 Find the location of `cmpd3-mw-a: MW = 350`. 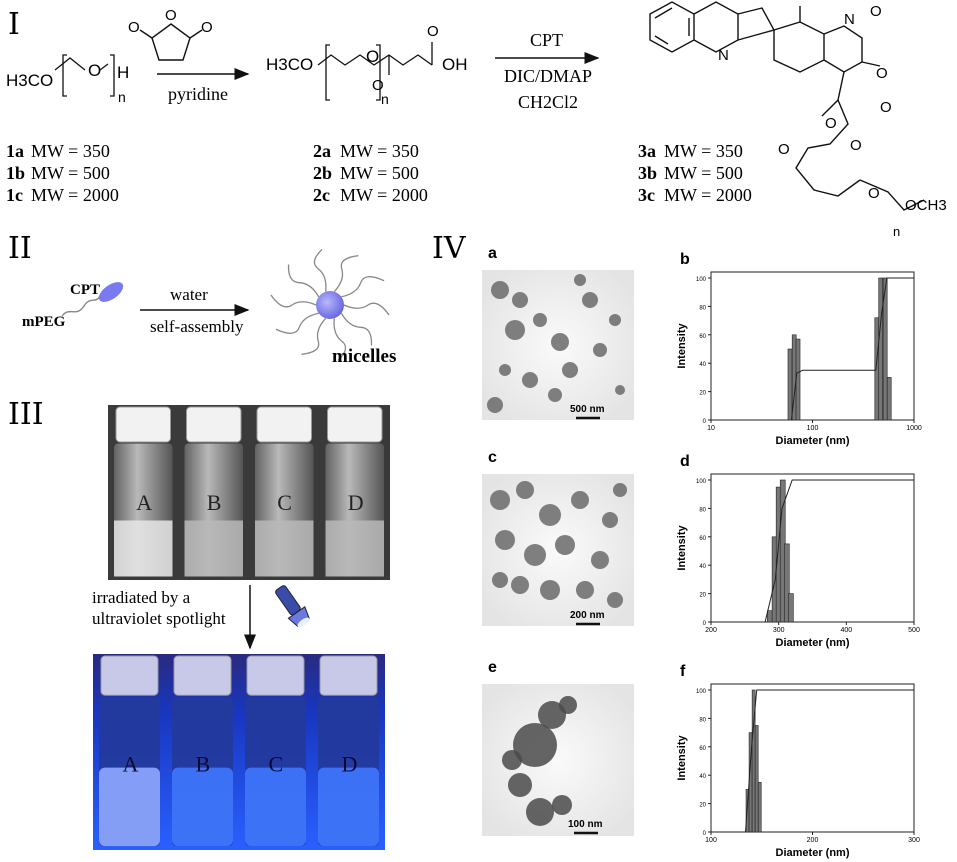

cmpd3-mw-a: MW = 350 is located at coordinates (703, 151).